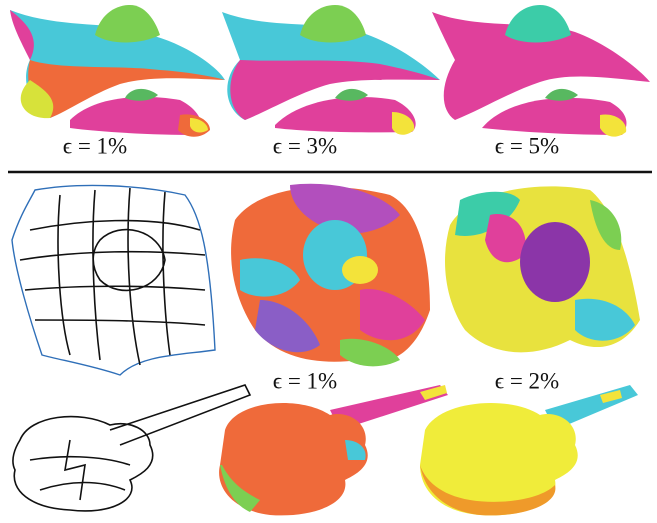 The width and height of the screenshot is (657, 523). What do you see at coordinates (527, 380) in the screenshot?
I see `label: ϵ = 2%` at bounding box center [527, 380].